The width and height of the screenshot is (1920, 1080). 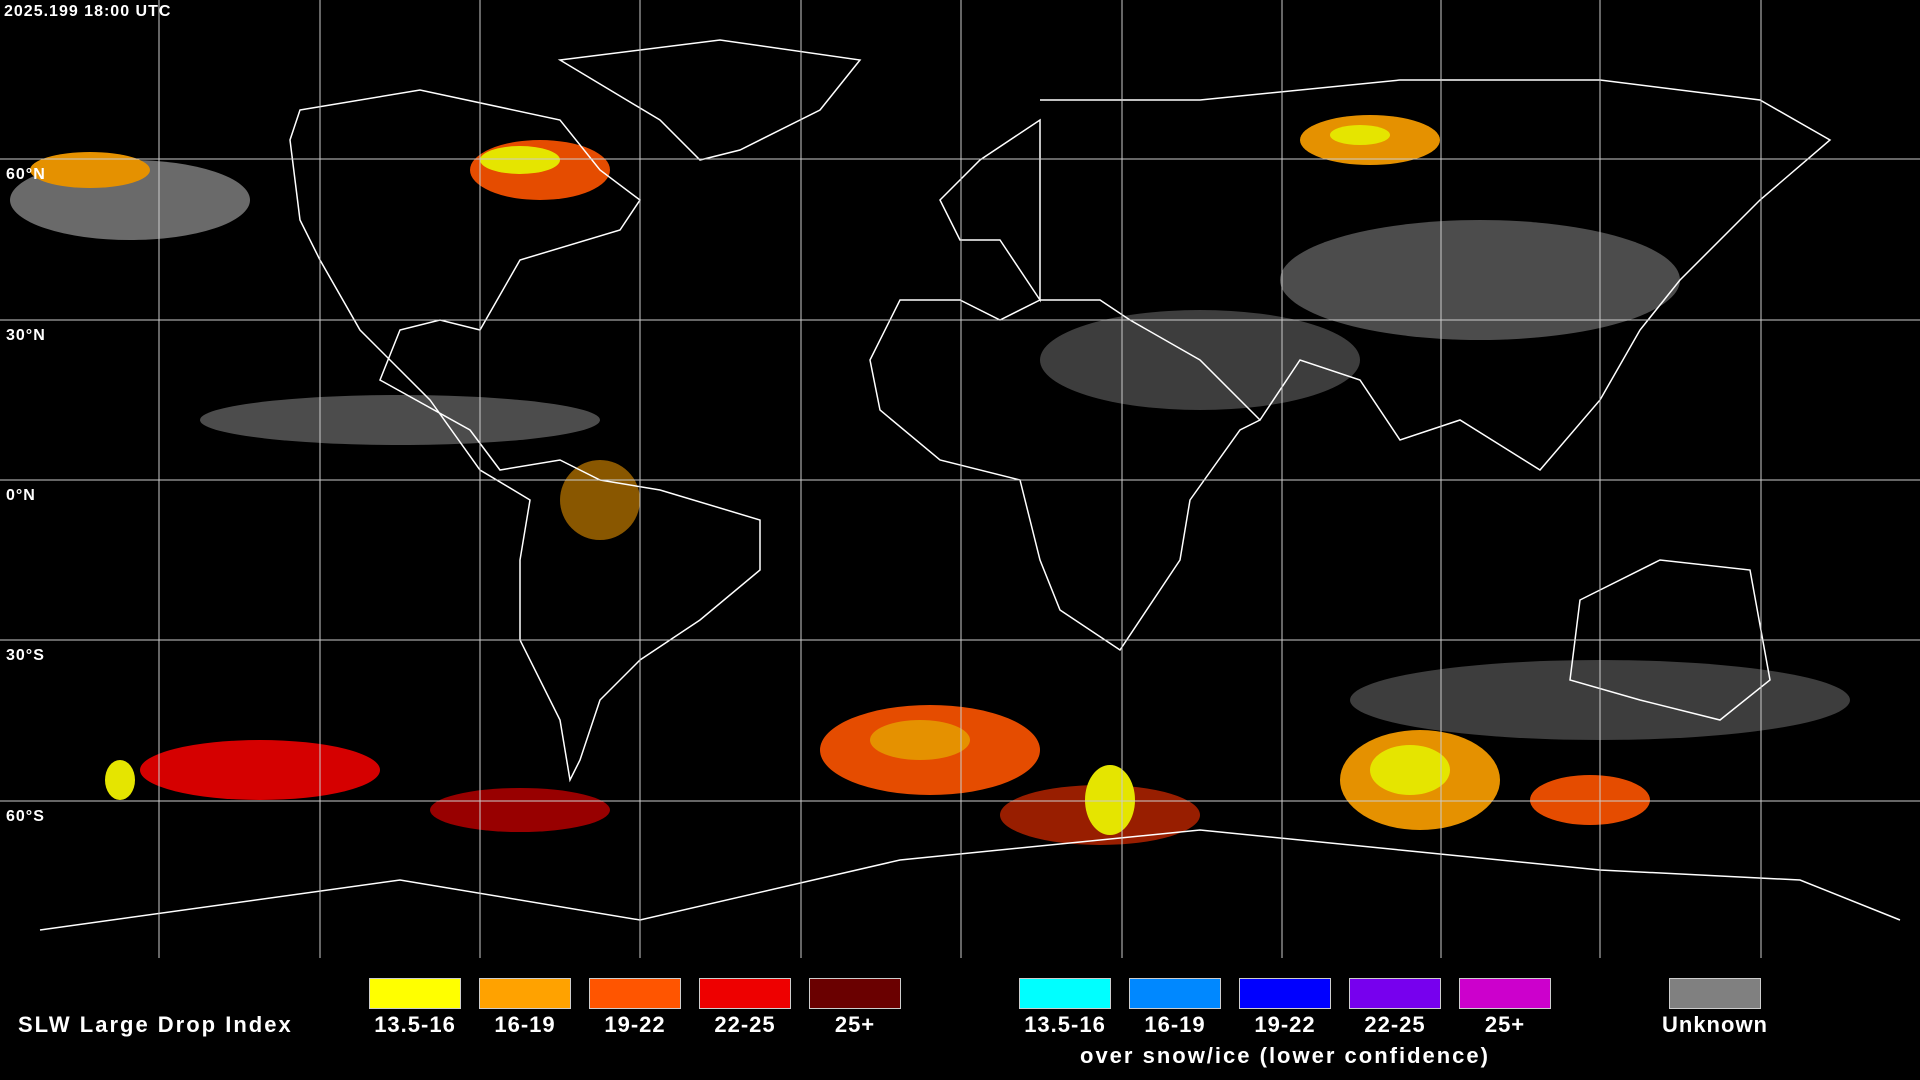 I want to click on latitude-label: 60°S, so click(x=25, y=816).